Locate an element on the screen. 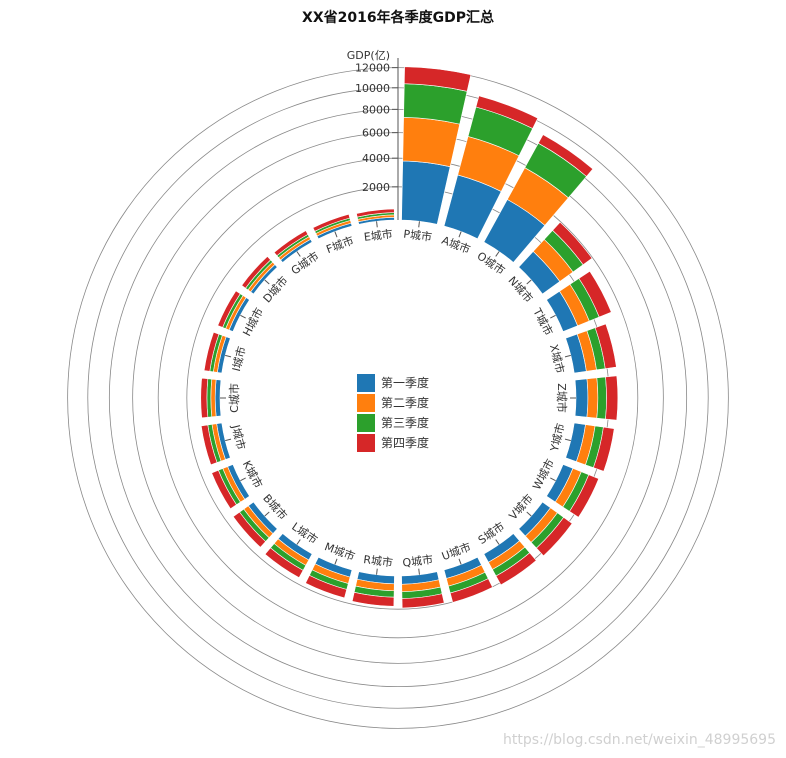 The width and height of the screenshot is (786, 758). category-tick: I城市 is located at coordinates (237, 359).